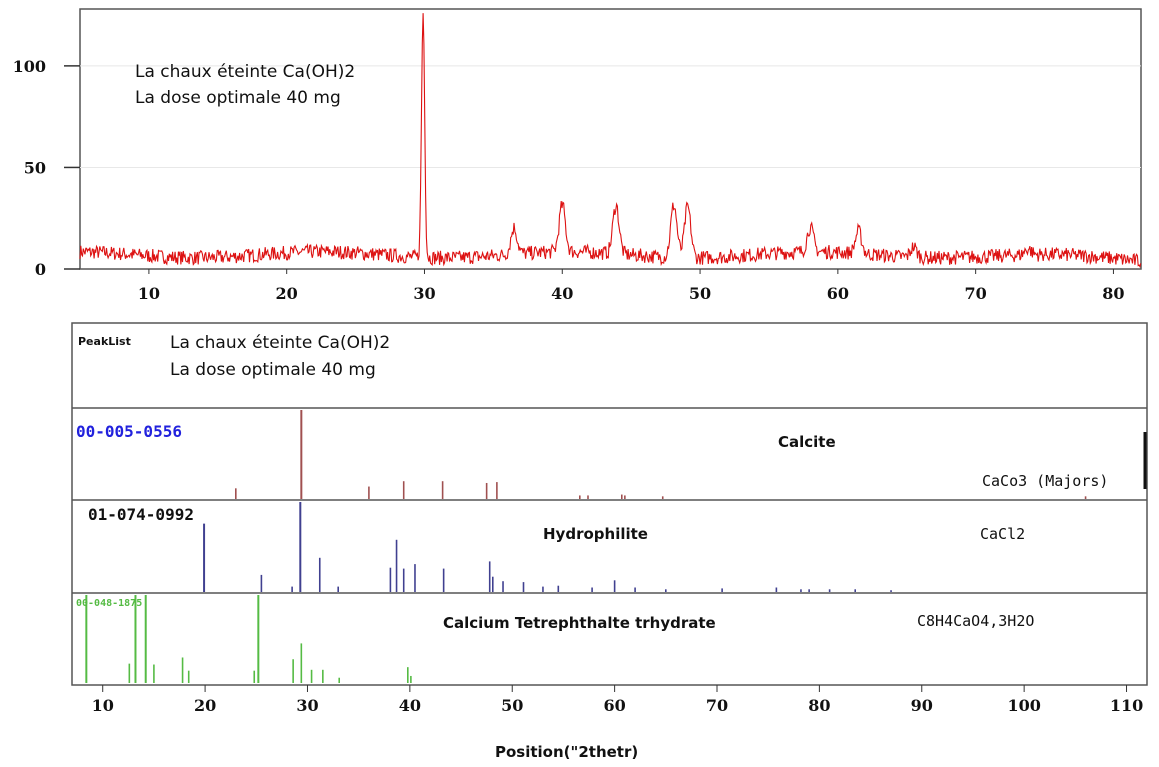 The width and height of the screenshot is (1159, 767). I want to click on hydrophilite-card-box, so click(148, 514).